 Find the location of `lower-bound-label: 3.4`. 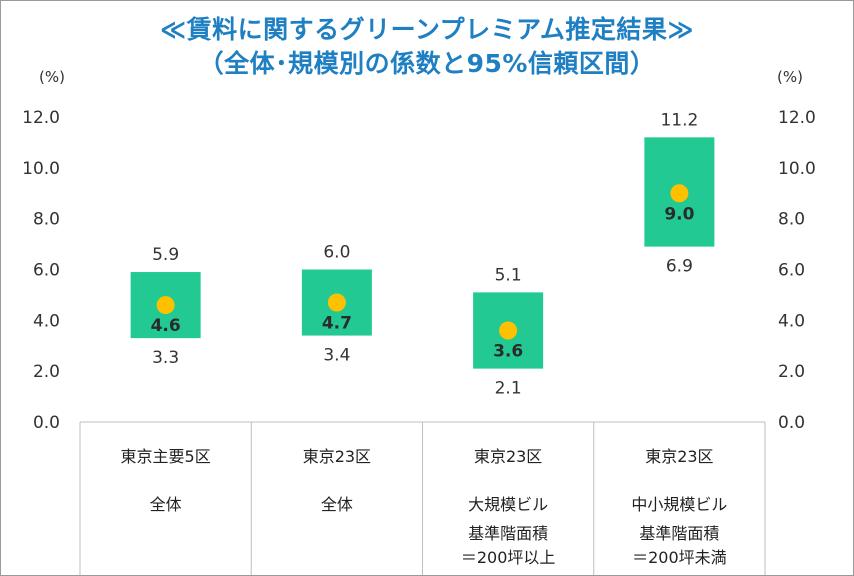

lower-bound-label: 3.4 is located at coordinates (336, 356).